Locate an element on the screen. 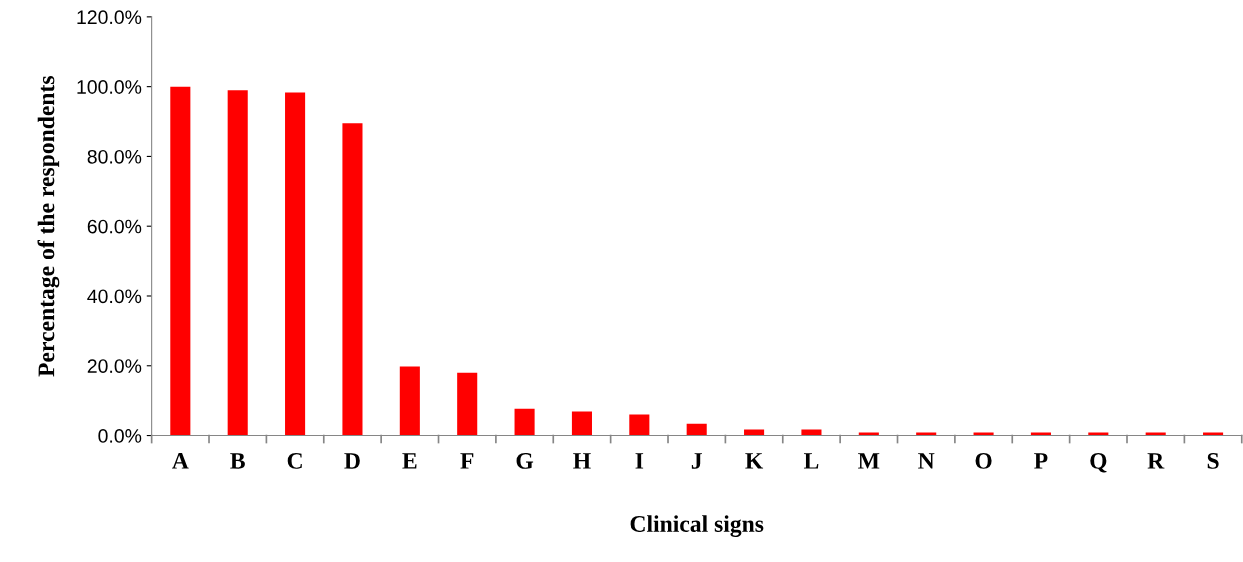 This screenshot has height=562, width=1243. y-tick-label: 120.0% is located at coordinates (109, 17).